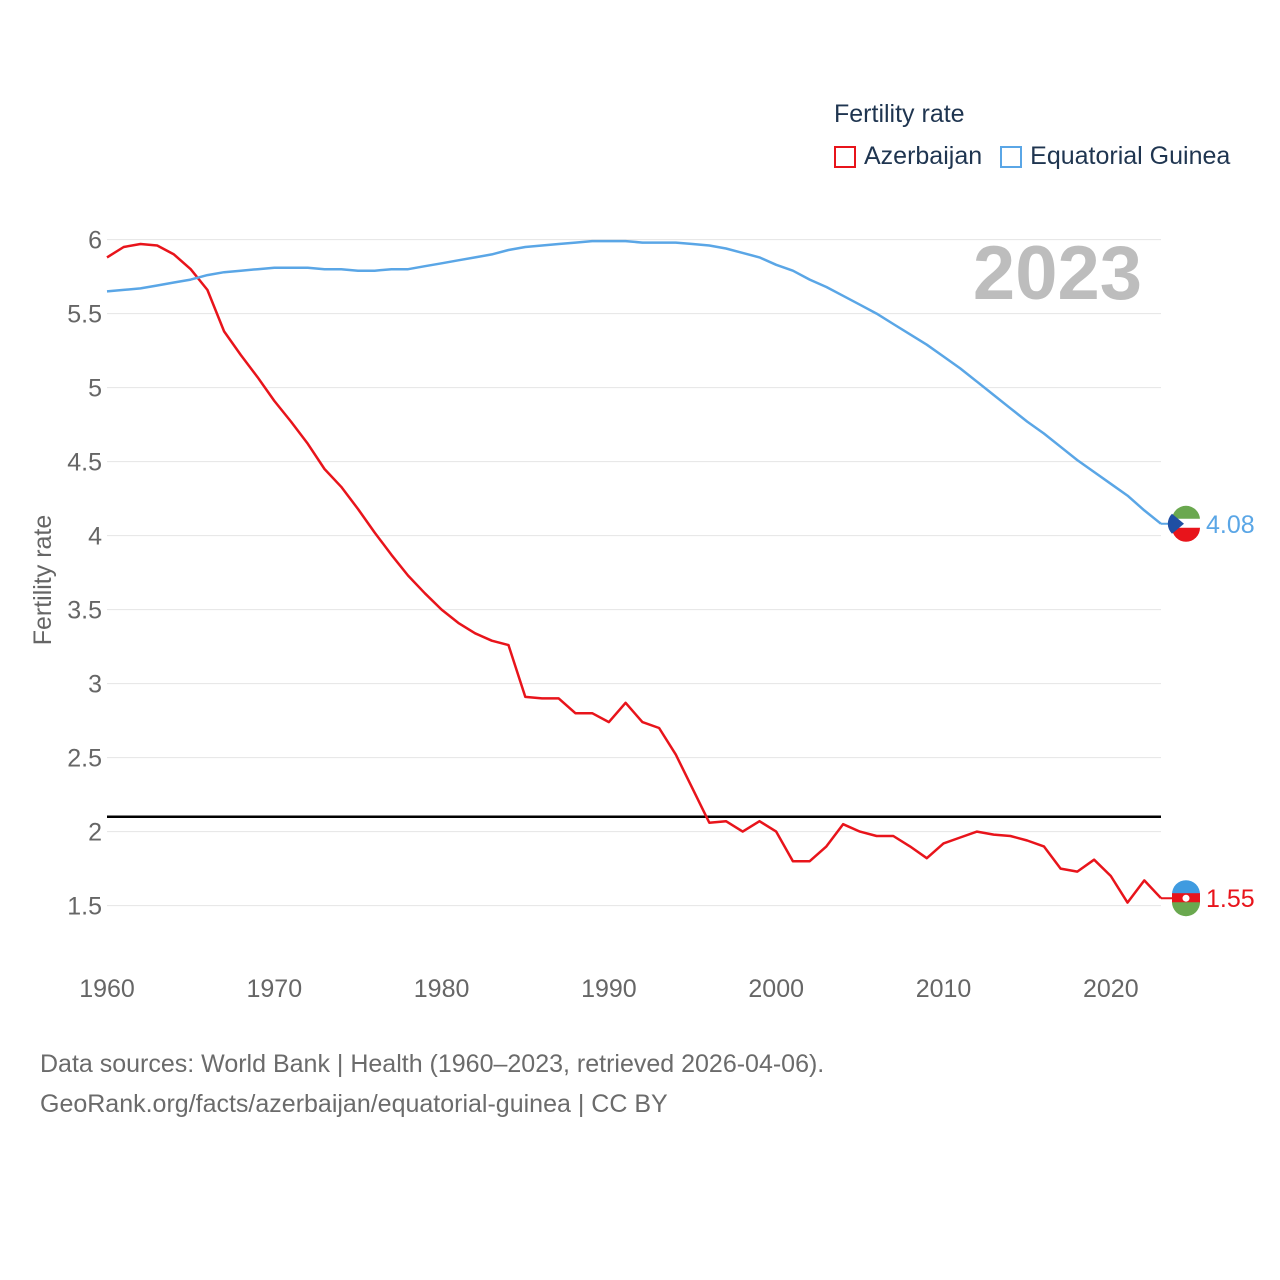 Image resolution: width=1280 pixels, height=1280 pixels. What do you see at coordinates (84, 315) in the screenshot?
I see `y-tick-label: 5.5` at bounding box center [84, 315].